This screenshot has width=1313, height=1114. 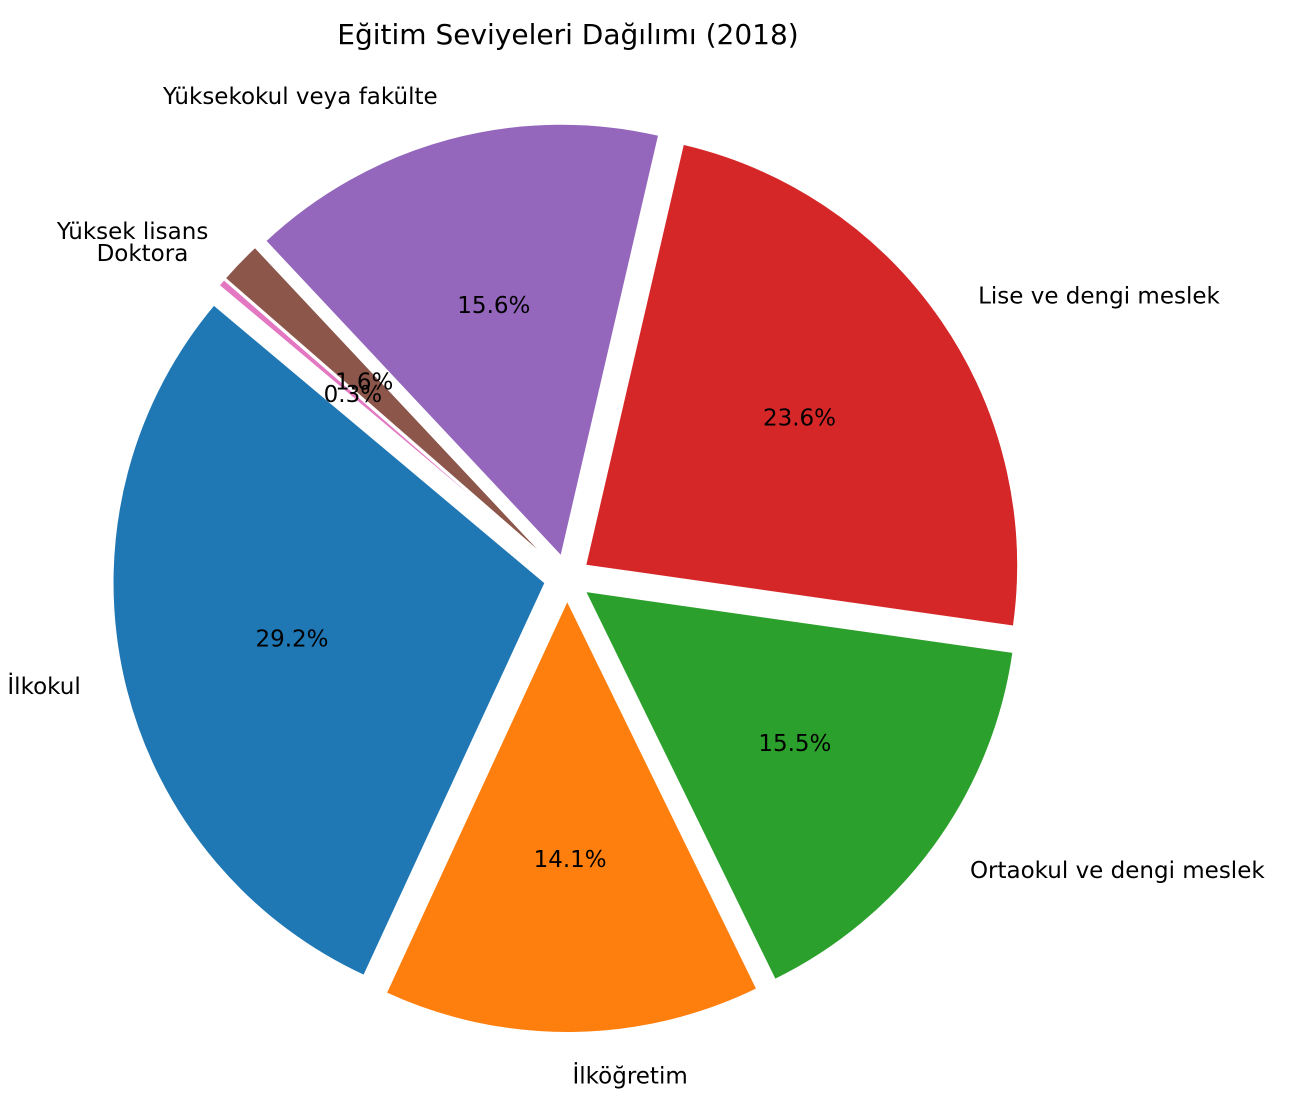 I want to click on pie-percent-label: 1.6%, so click(x=364, y=382).